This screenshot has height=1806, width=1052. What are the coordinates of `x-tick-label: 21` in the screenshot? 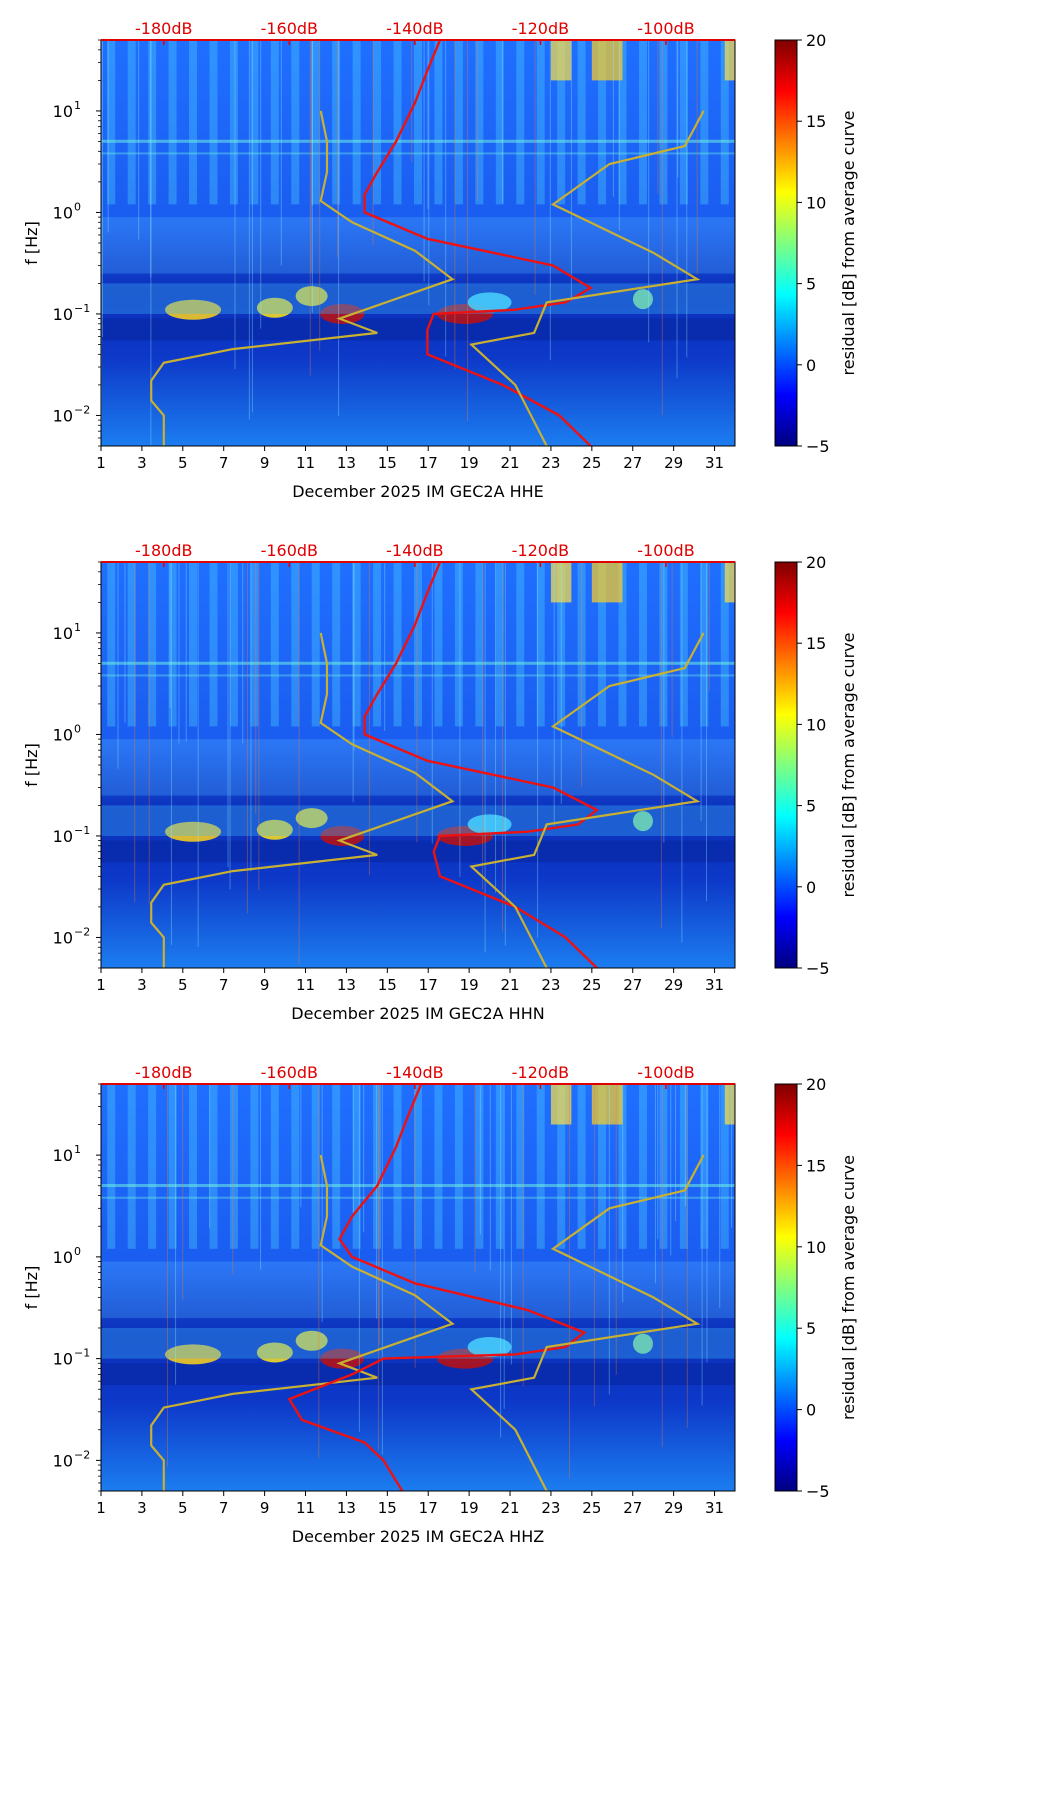 It's located at (509, 463).